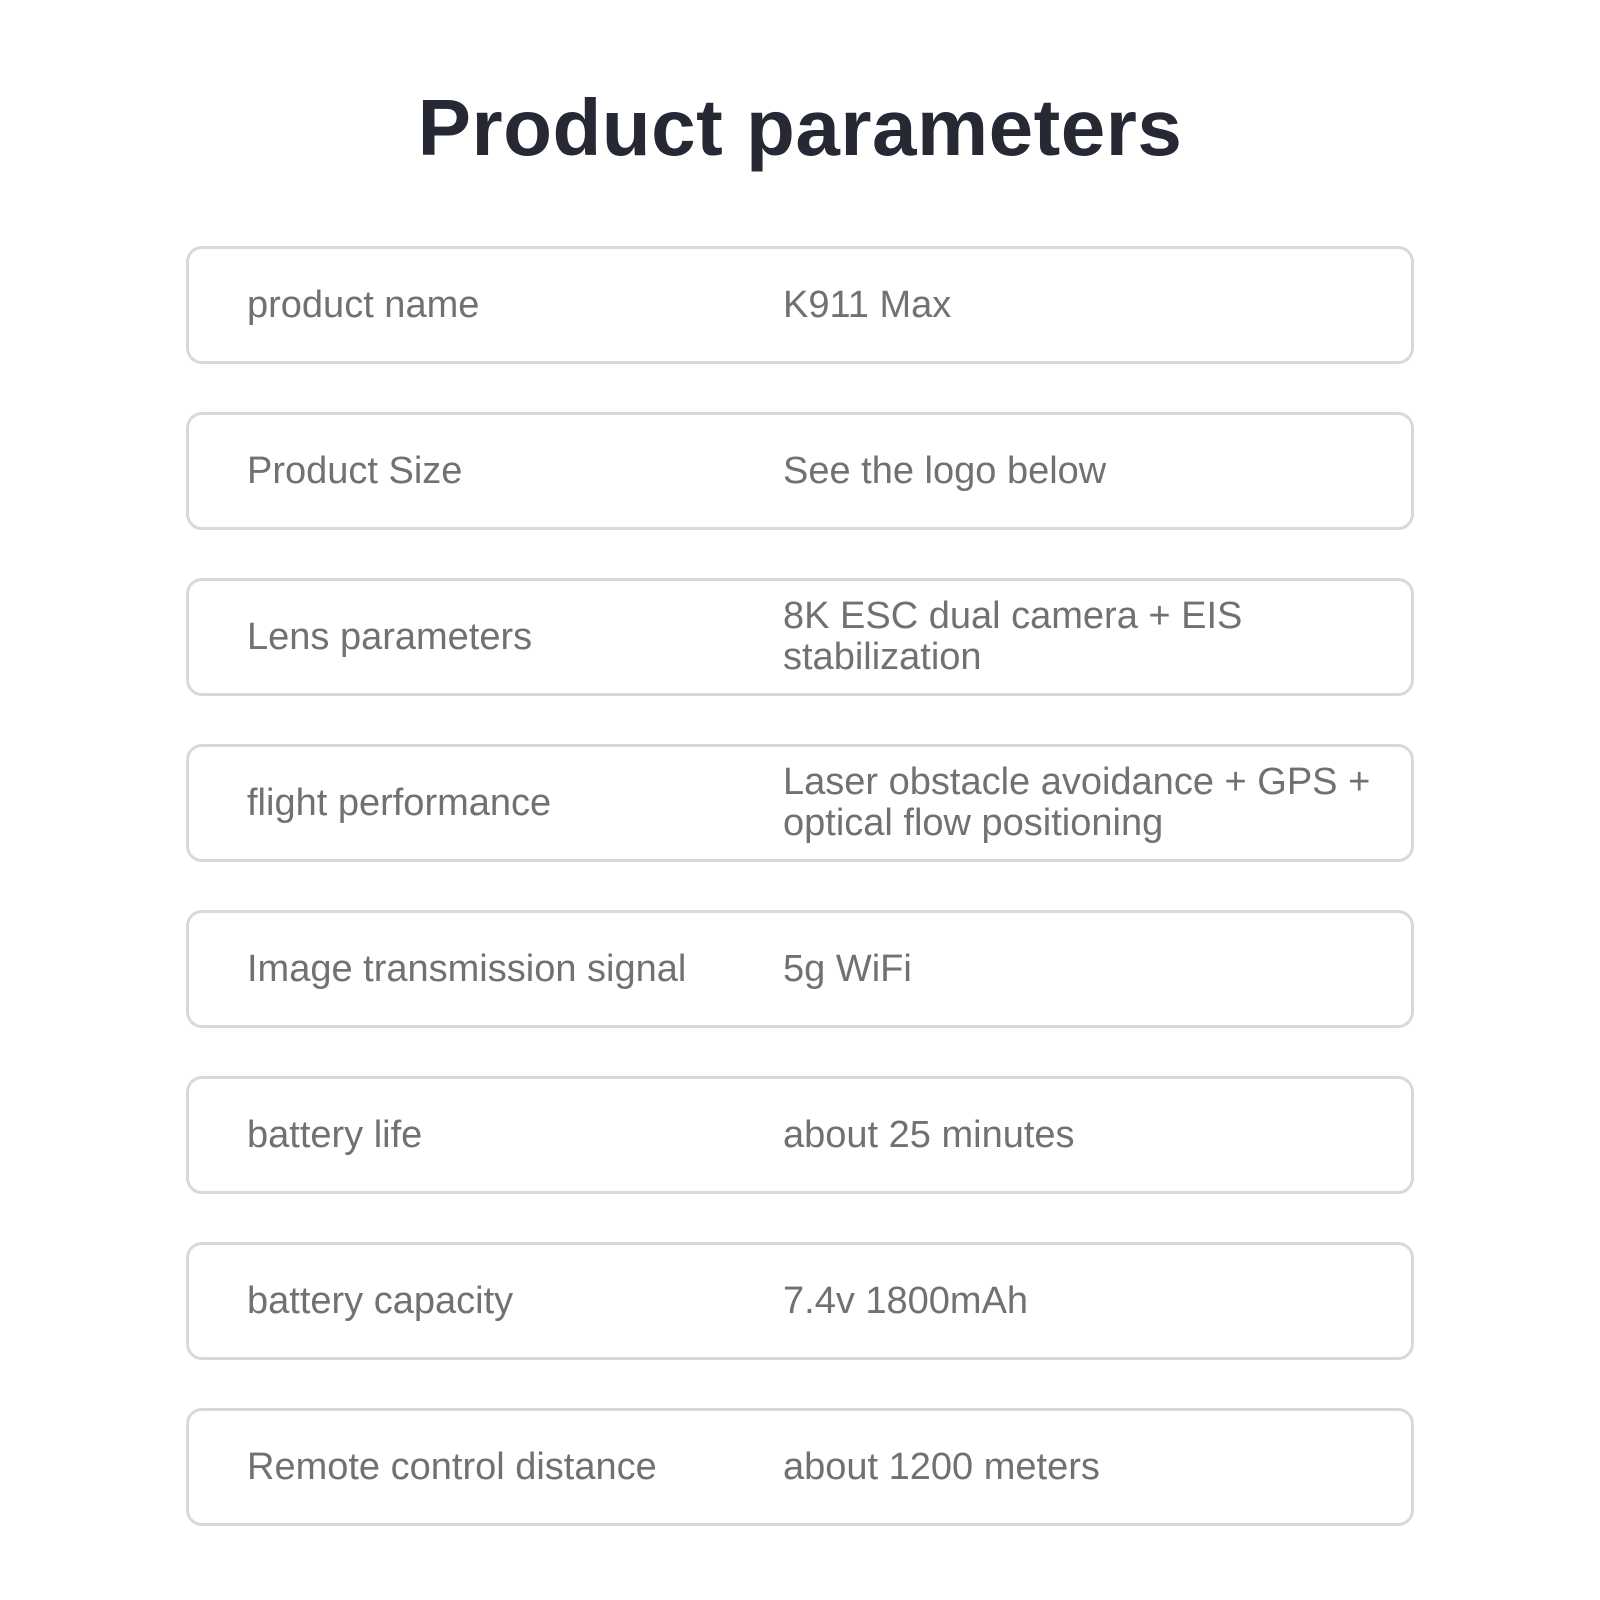 The image size is (1600, 1600). I want to click on parameter-label: product name, so click(363, 304).